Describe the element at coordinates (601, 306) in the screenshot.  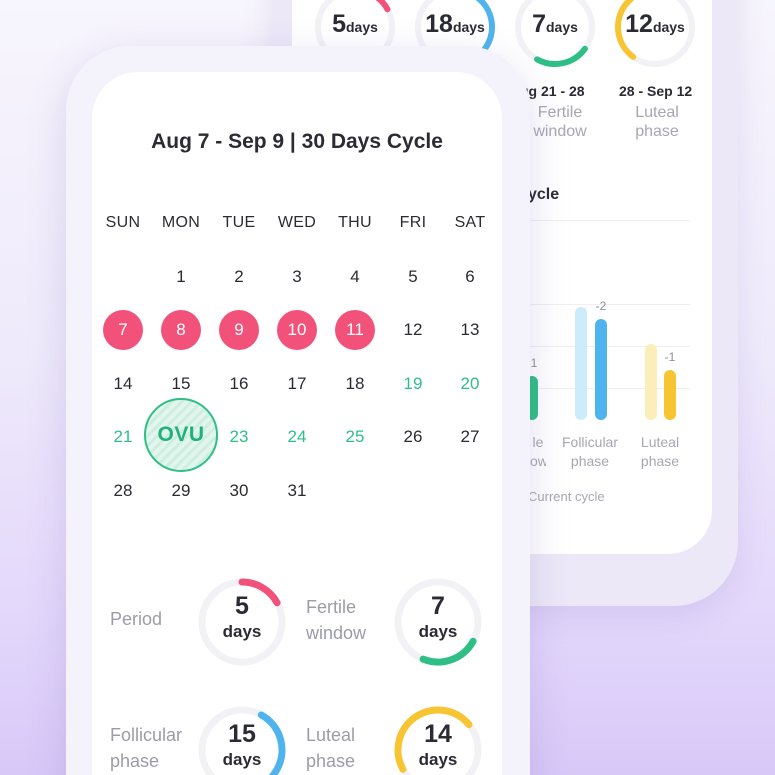
I see `bar-difference-label: -2` at that location.